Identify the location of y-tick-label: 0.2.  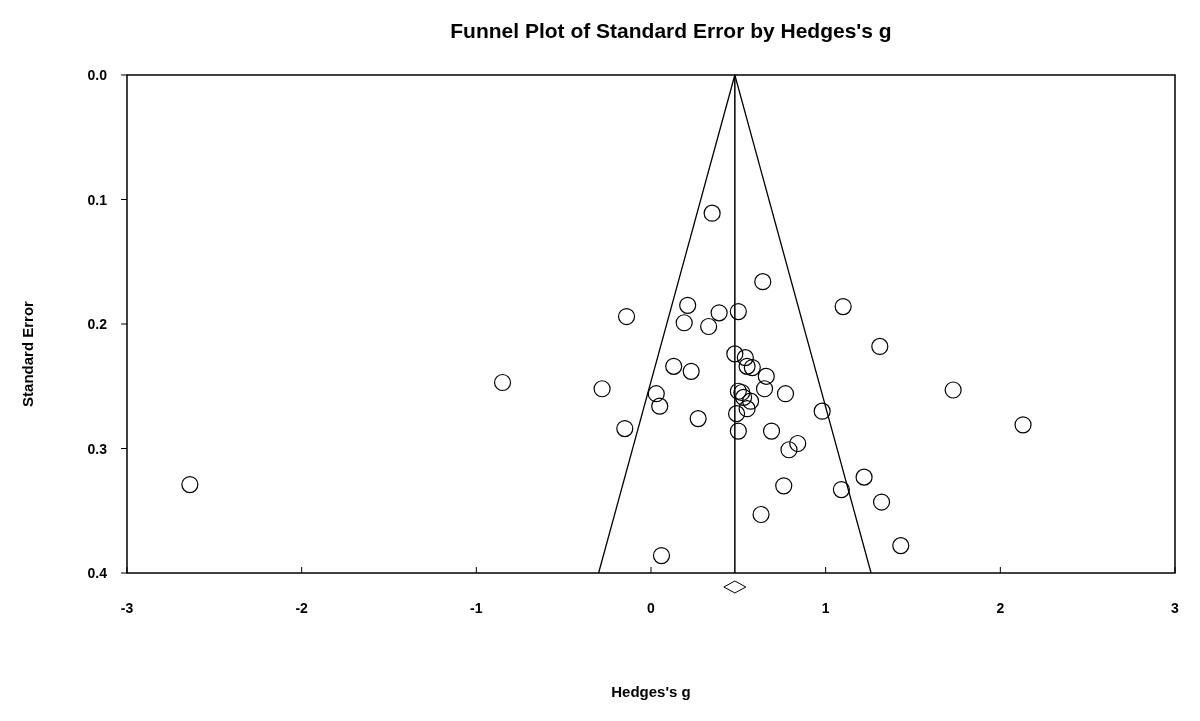
(97, 324).